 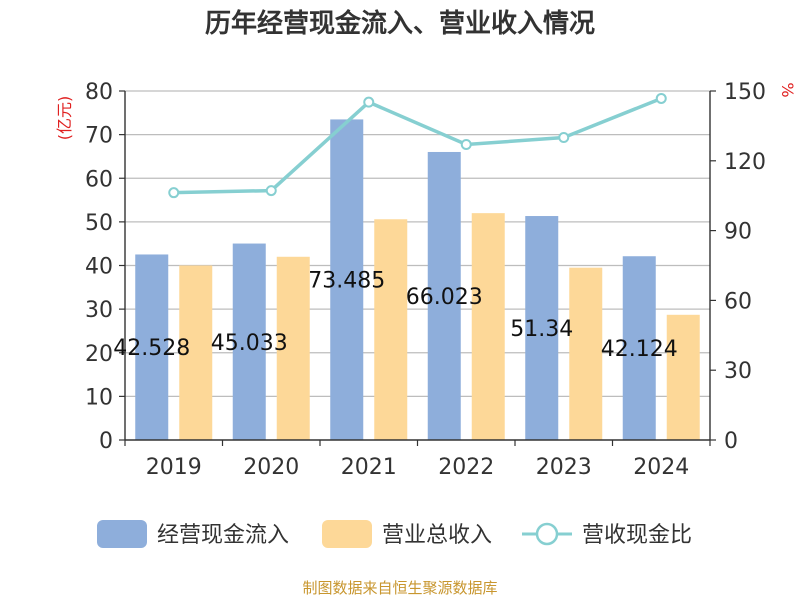 I want to click on data-label-2024: 42.124, so click(x=639, y=349).